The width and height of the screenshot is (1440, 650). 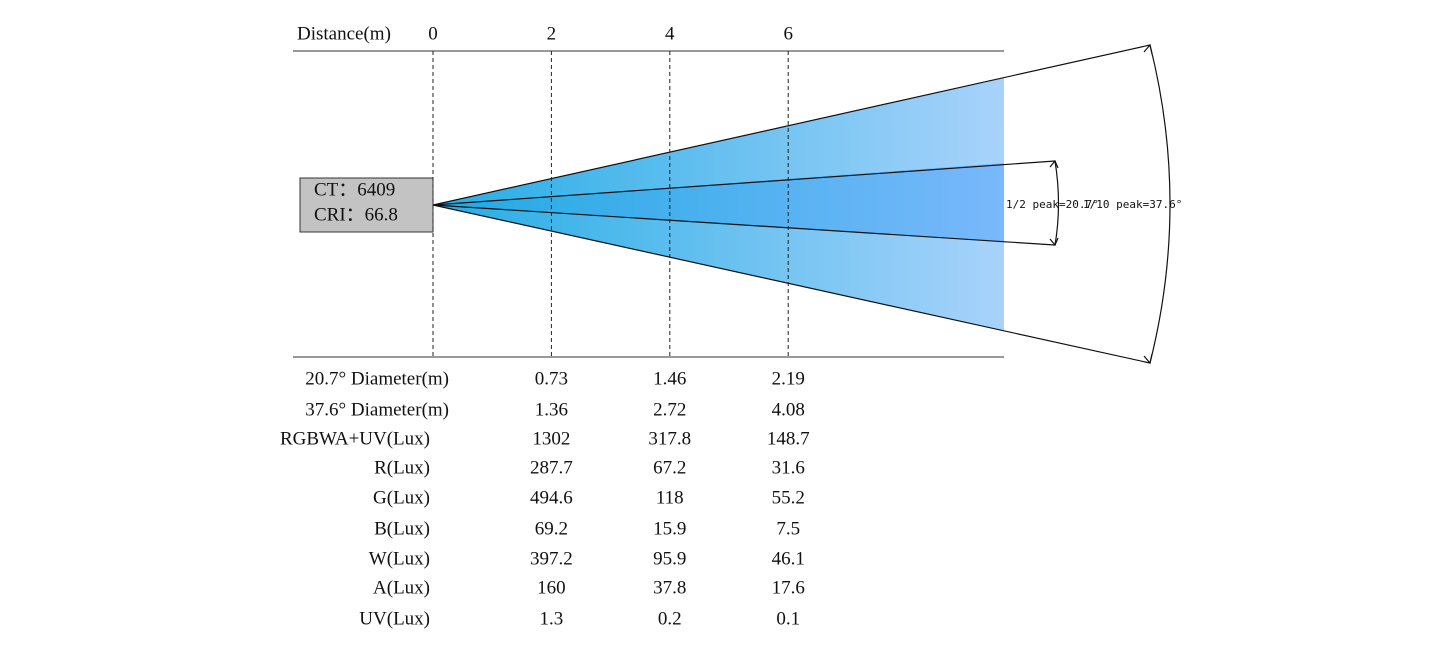 I want to click on distance-tick: 4, so click(x=670, y=33).